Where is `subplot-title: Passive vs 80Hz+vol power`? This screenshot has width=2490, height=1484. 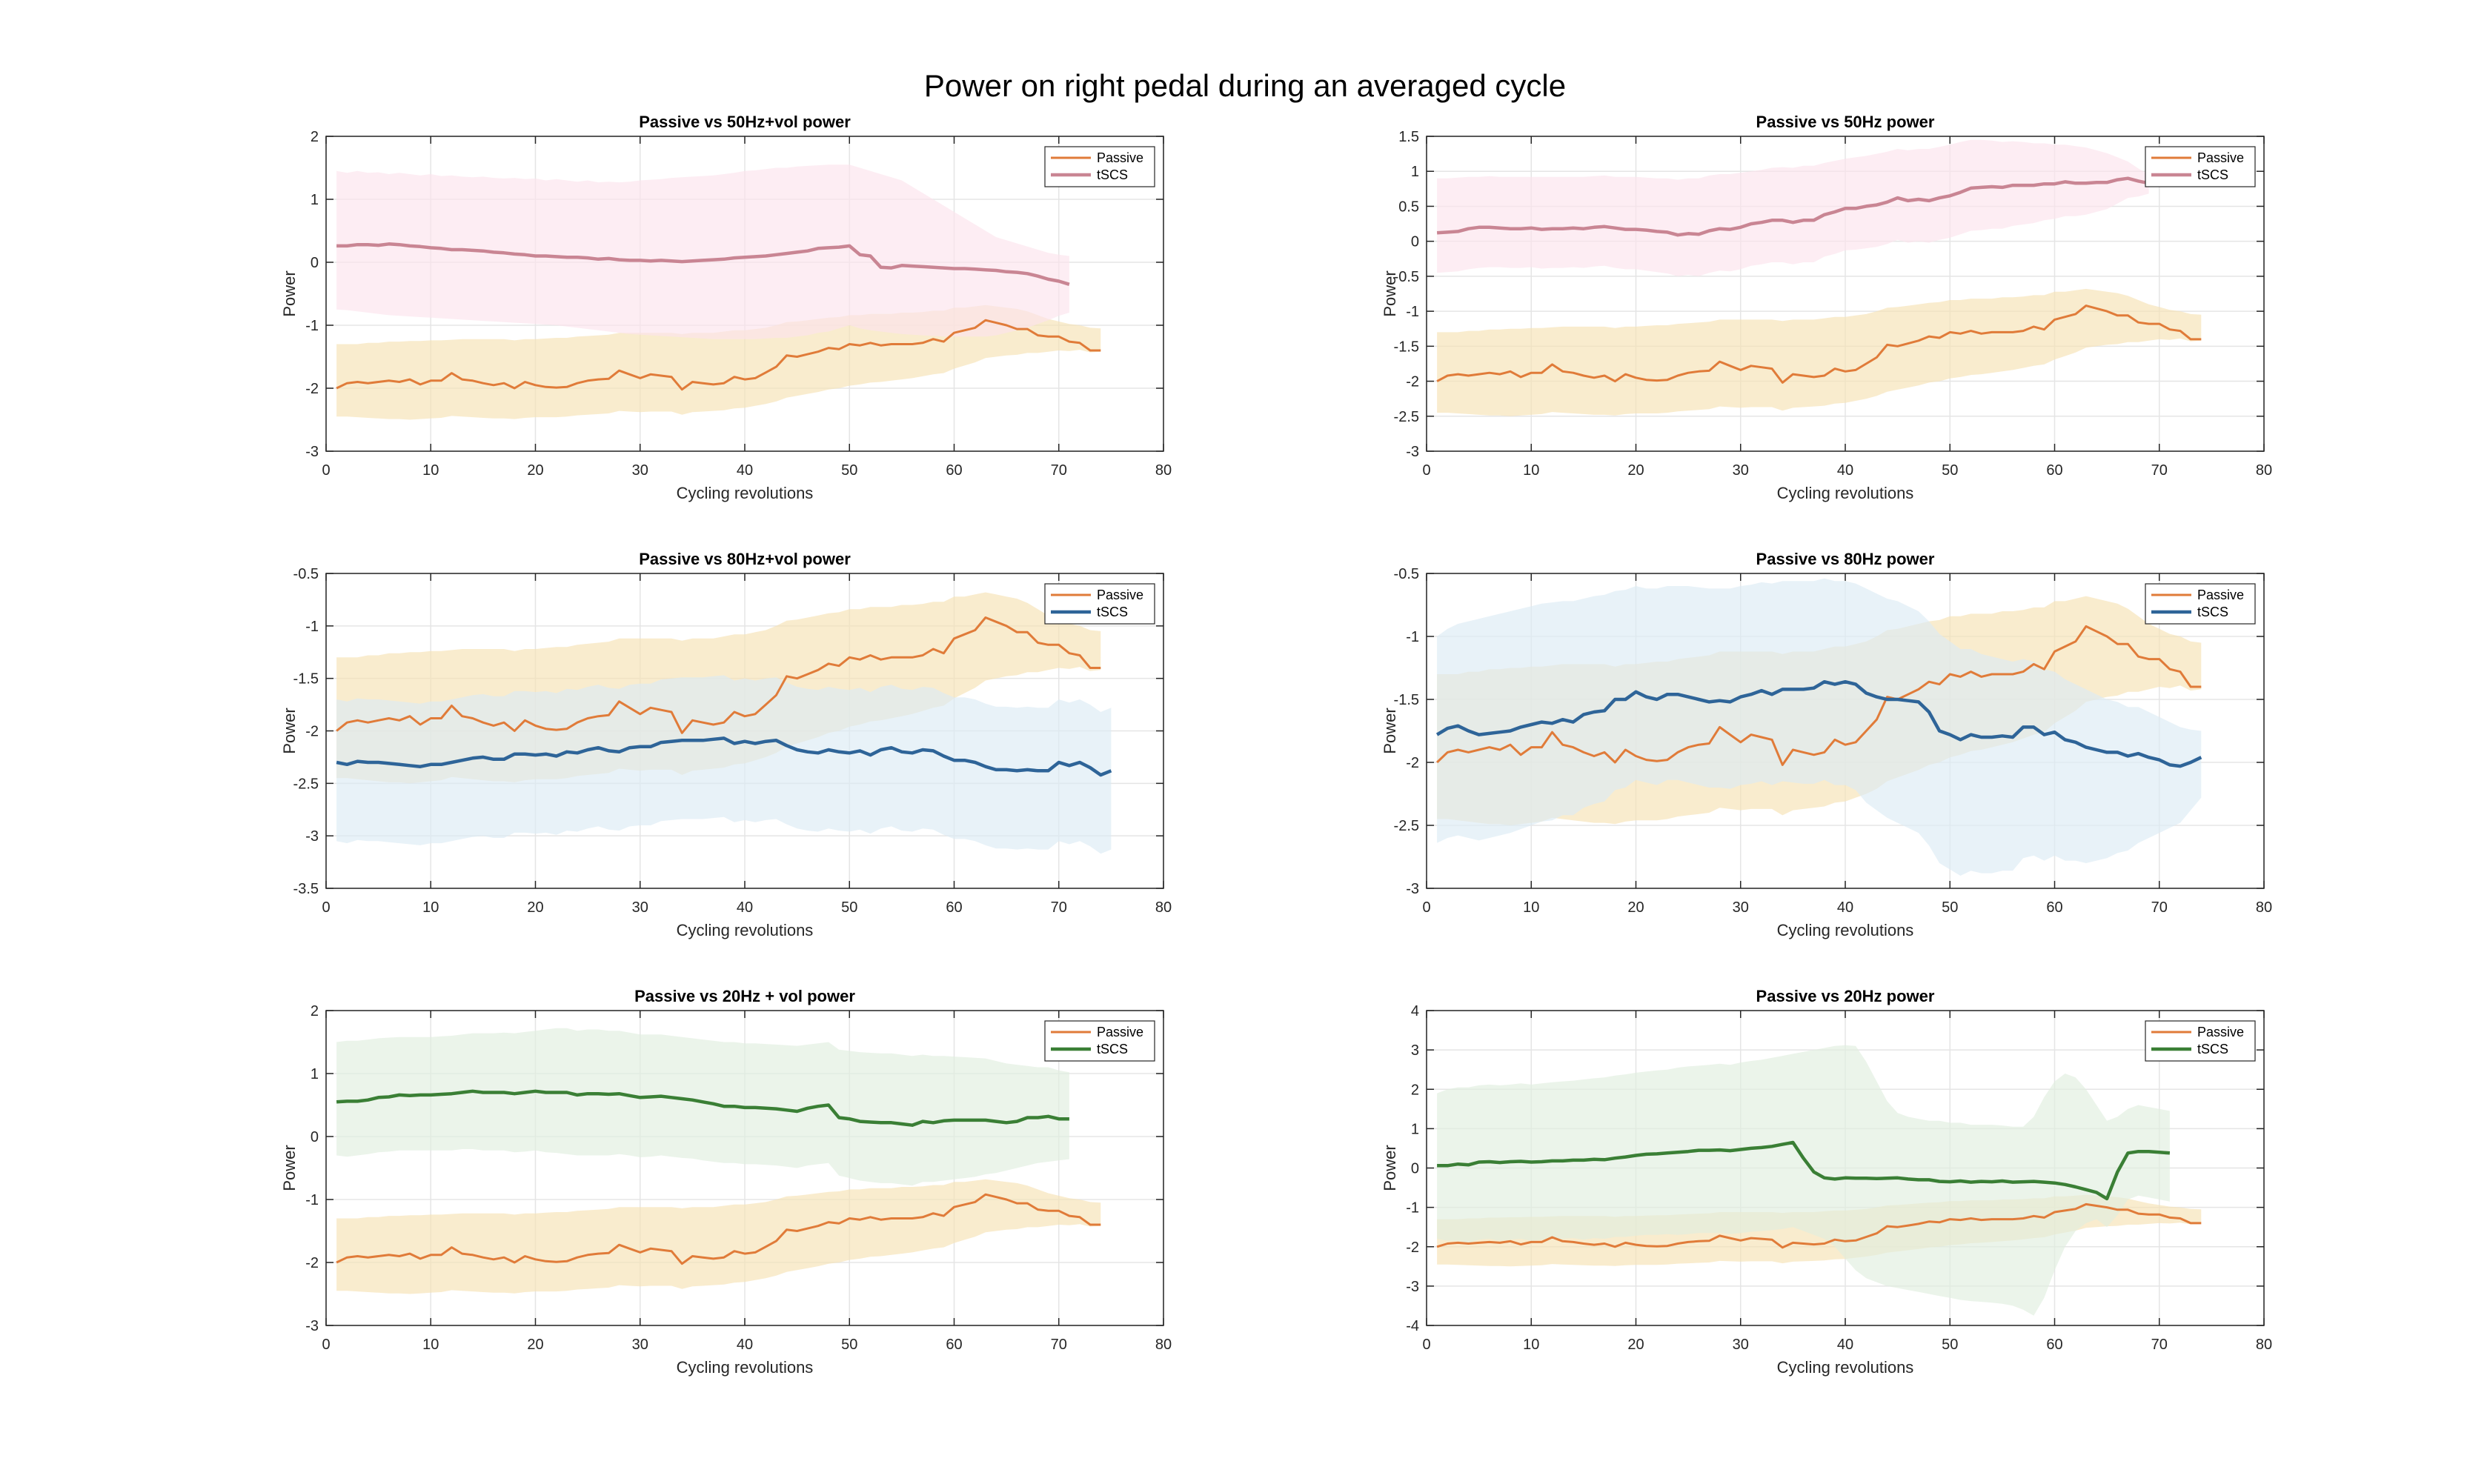
subplot-title: Passive vs 80Hz+vol power is located at coordinates (745, 559).